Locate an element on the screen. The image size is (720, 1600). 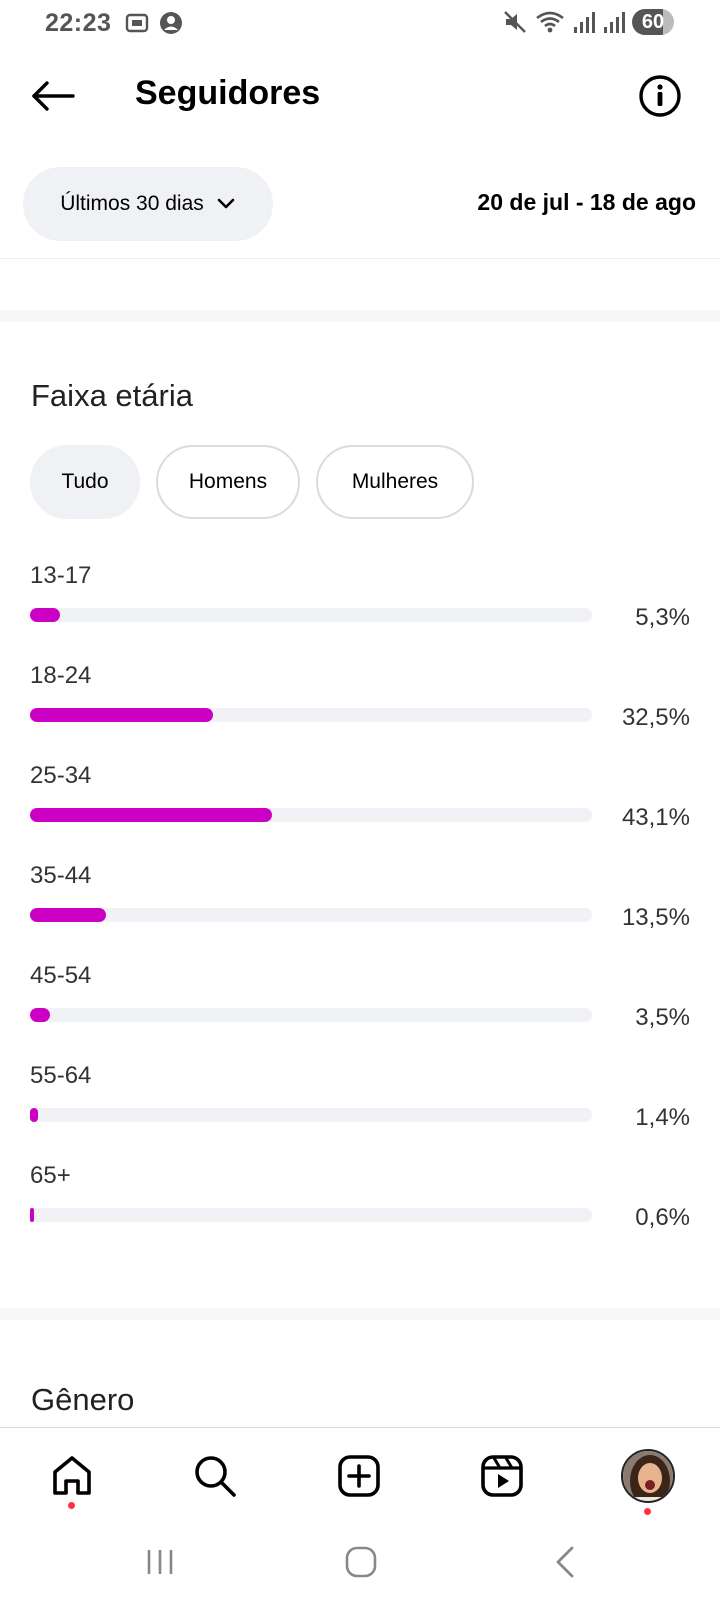
age-range-label: 45-54 is located at coordinates (61, 975).